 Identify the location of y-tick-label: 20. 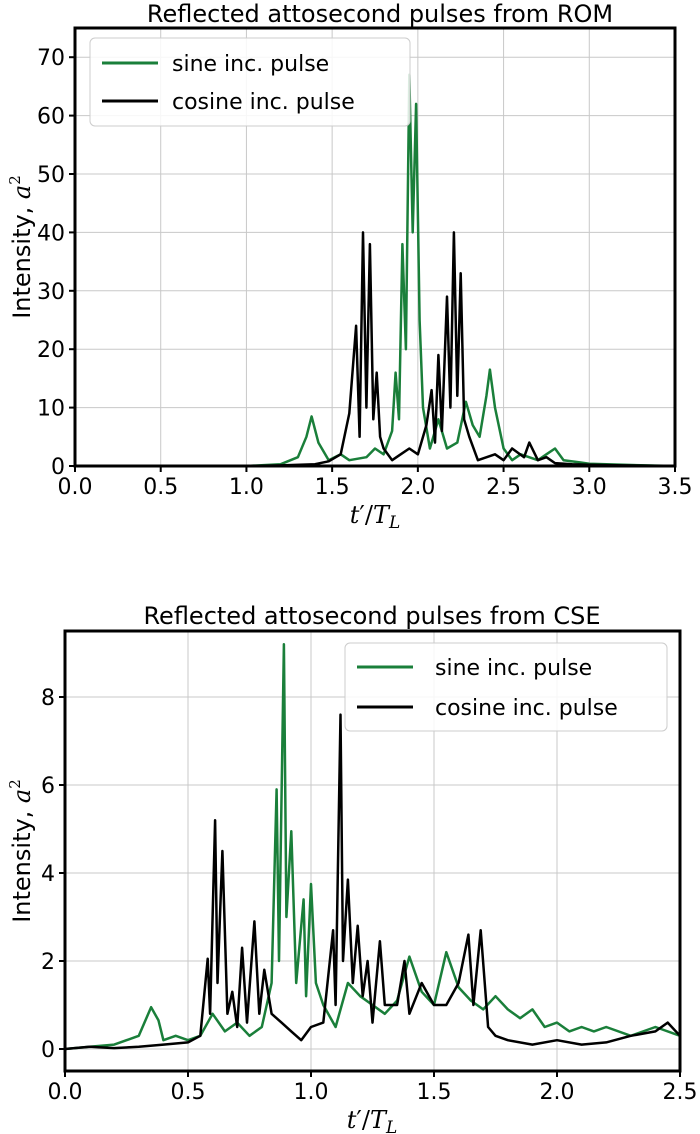
(51, 350).